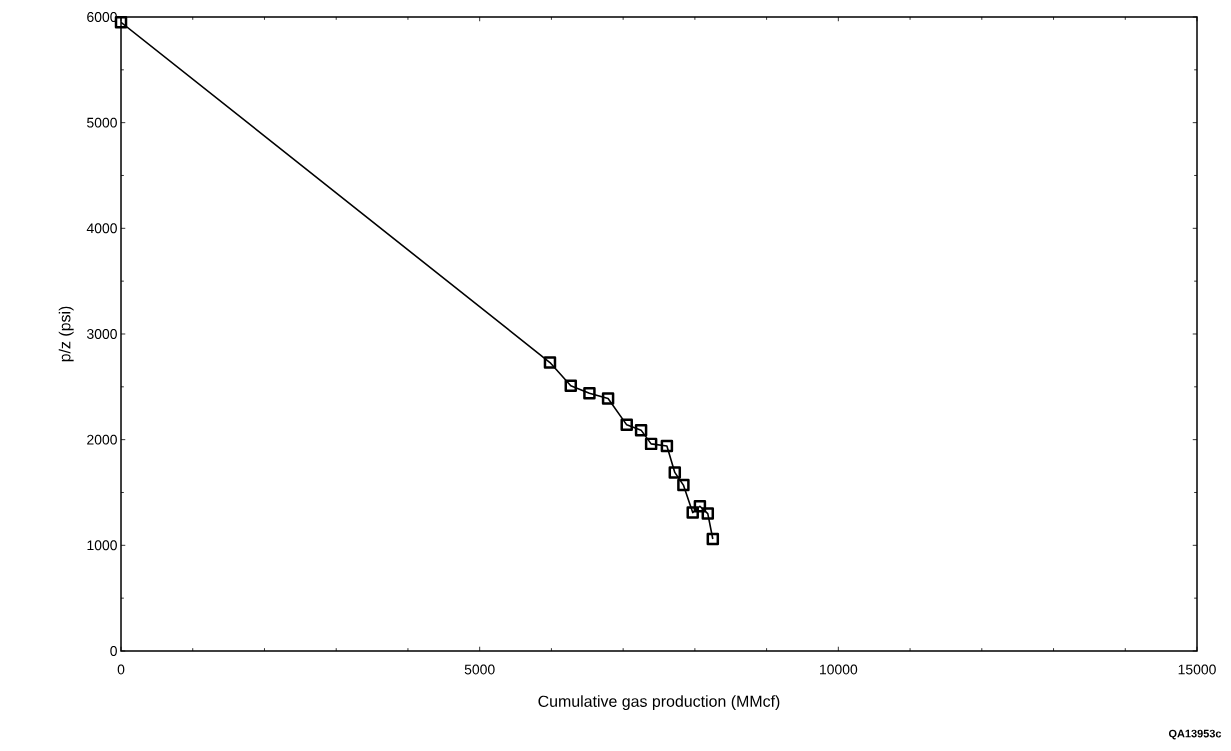  Describe the element at coordinates (121, 669) in the screenshot. I see `x-tick-label: 0` at that location.